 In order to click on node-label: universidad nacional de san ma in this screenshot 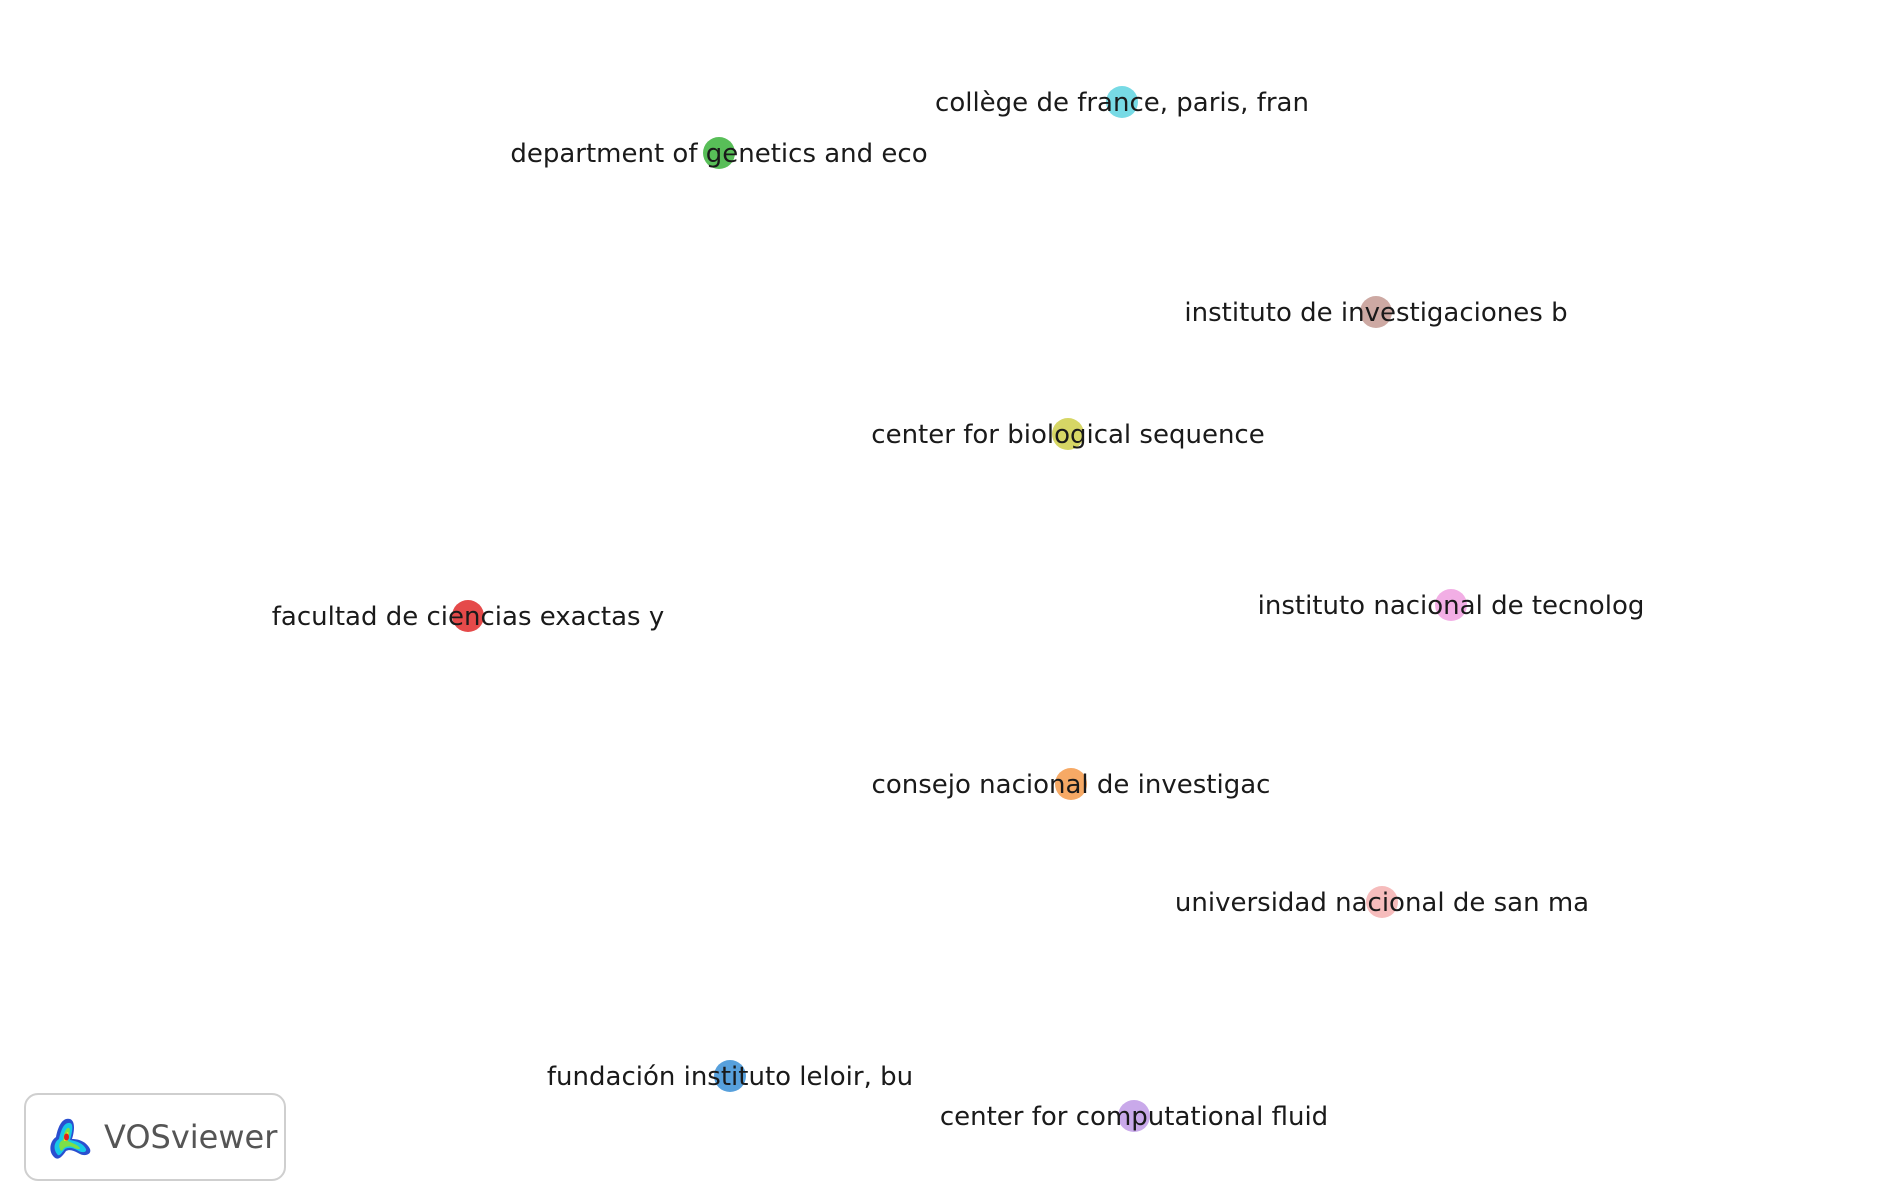, I will do `click(1382, 903)`.